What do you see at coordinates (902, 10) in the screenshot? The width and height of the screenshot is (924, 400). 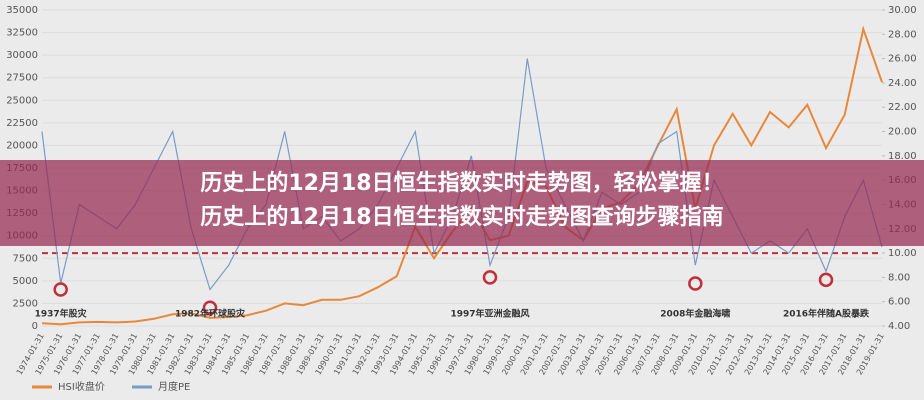 I see `y2-tick-label: 30.00` at bounding box center [902, 10].